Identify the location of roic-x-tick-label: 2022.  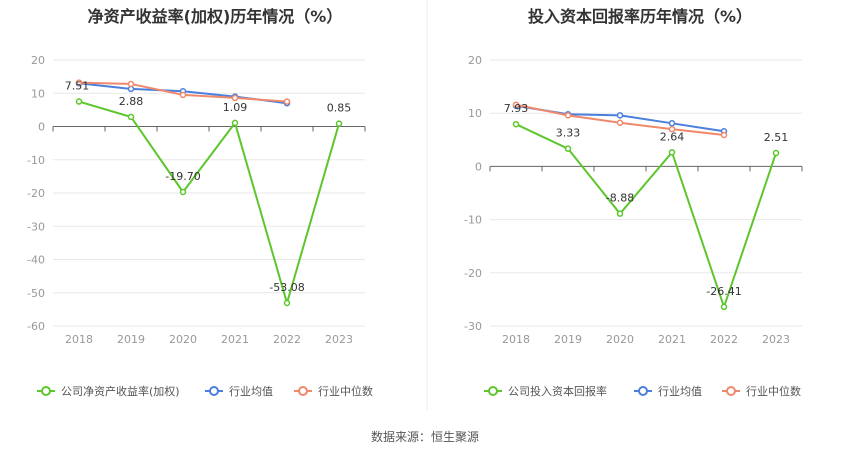
(724, 339).